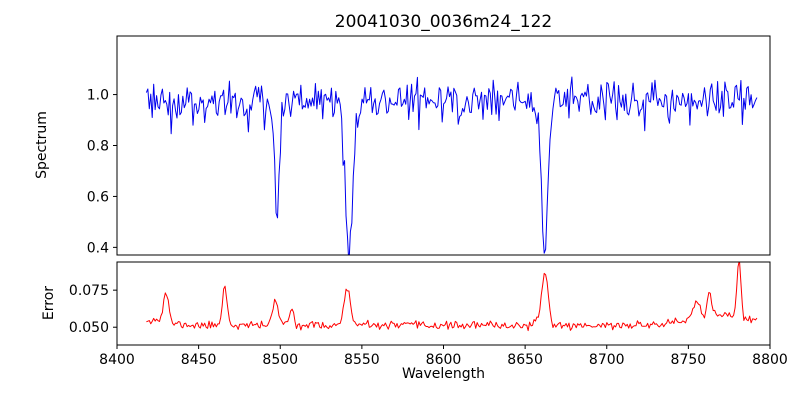  What do you see at coordinates (98, 96) in the screenshot?
I see `y-tick-label: 1.0` at bounding box center [98, 96].